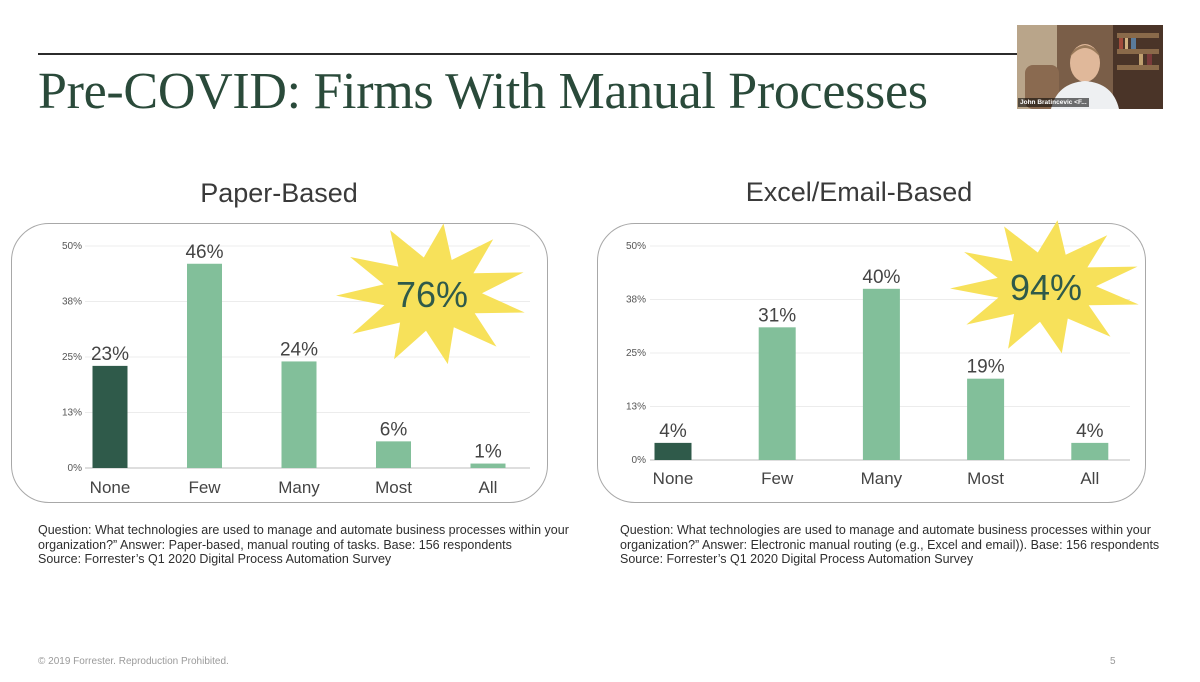 This screenshot has width=1200, height=682. Describe the element at coordinates (1113, 661) in the screenshot. I see `page-number: 5` at that location.